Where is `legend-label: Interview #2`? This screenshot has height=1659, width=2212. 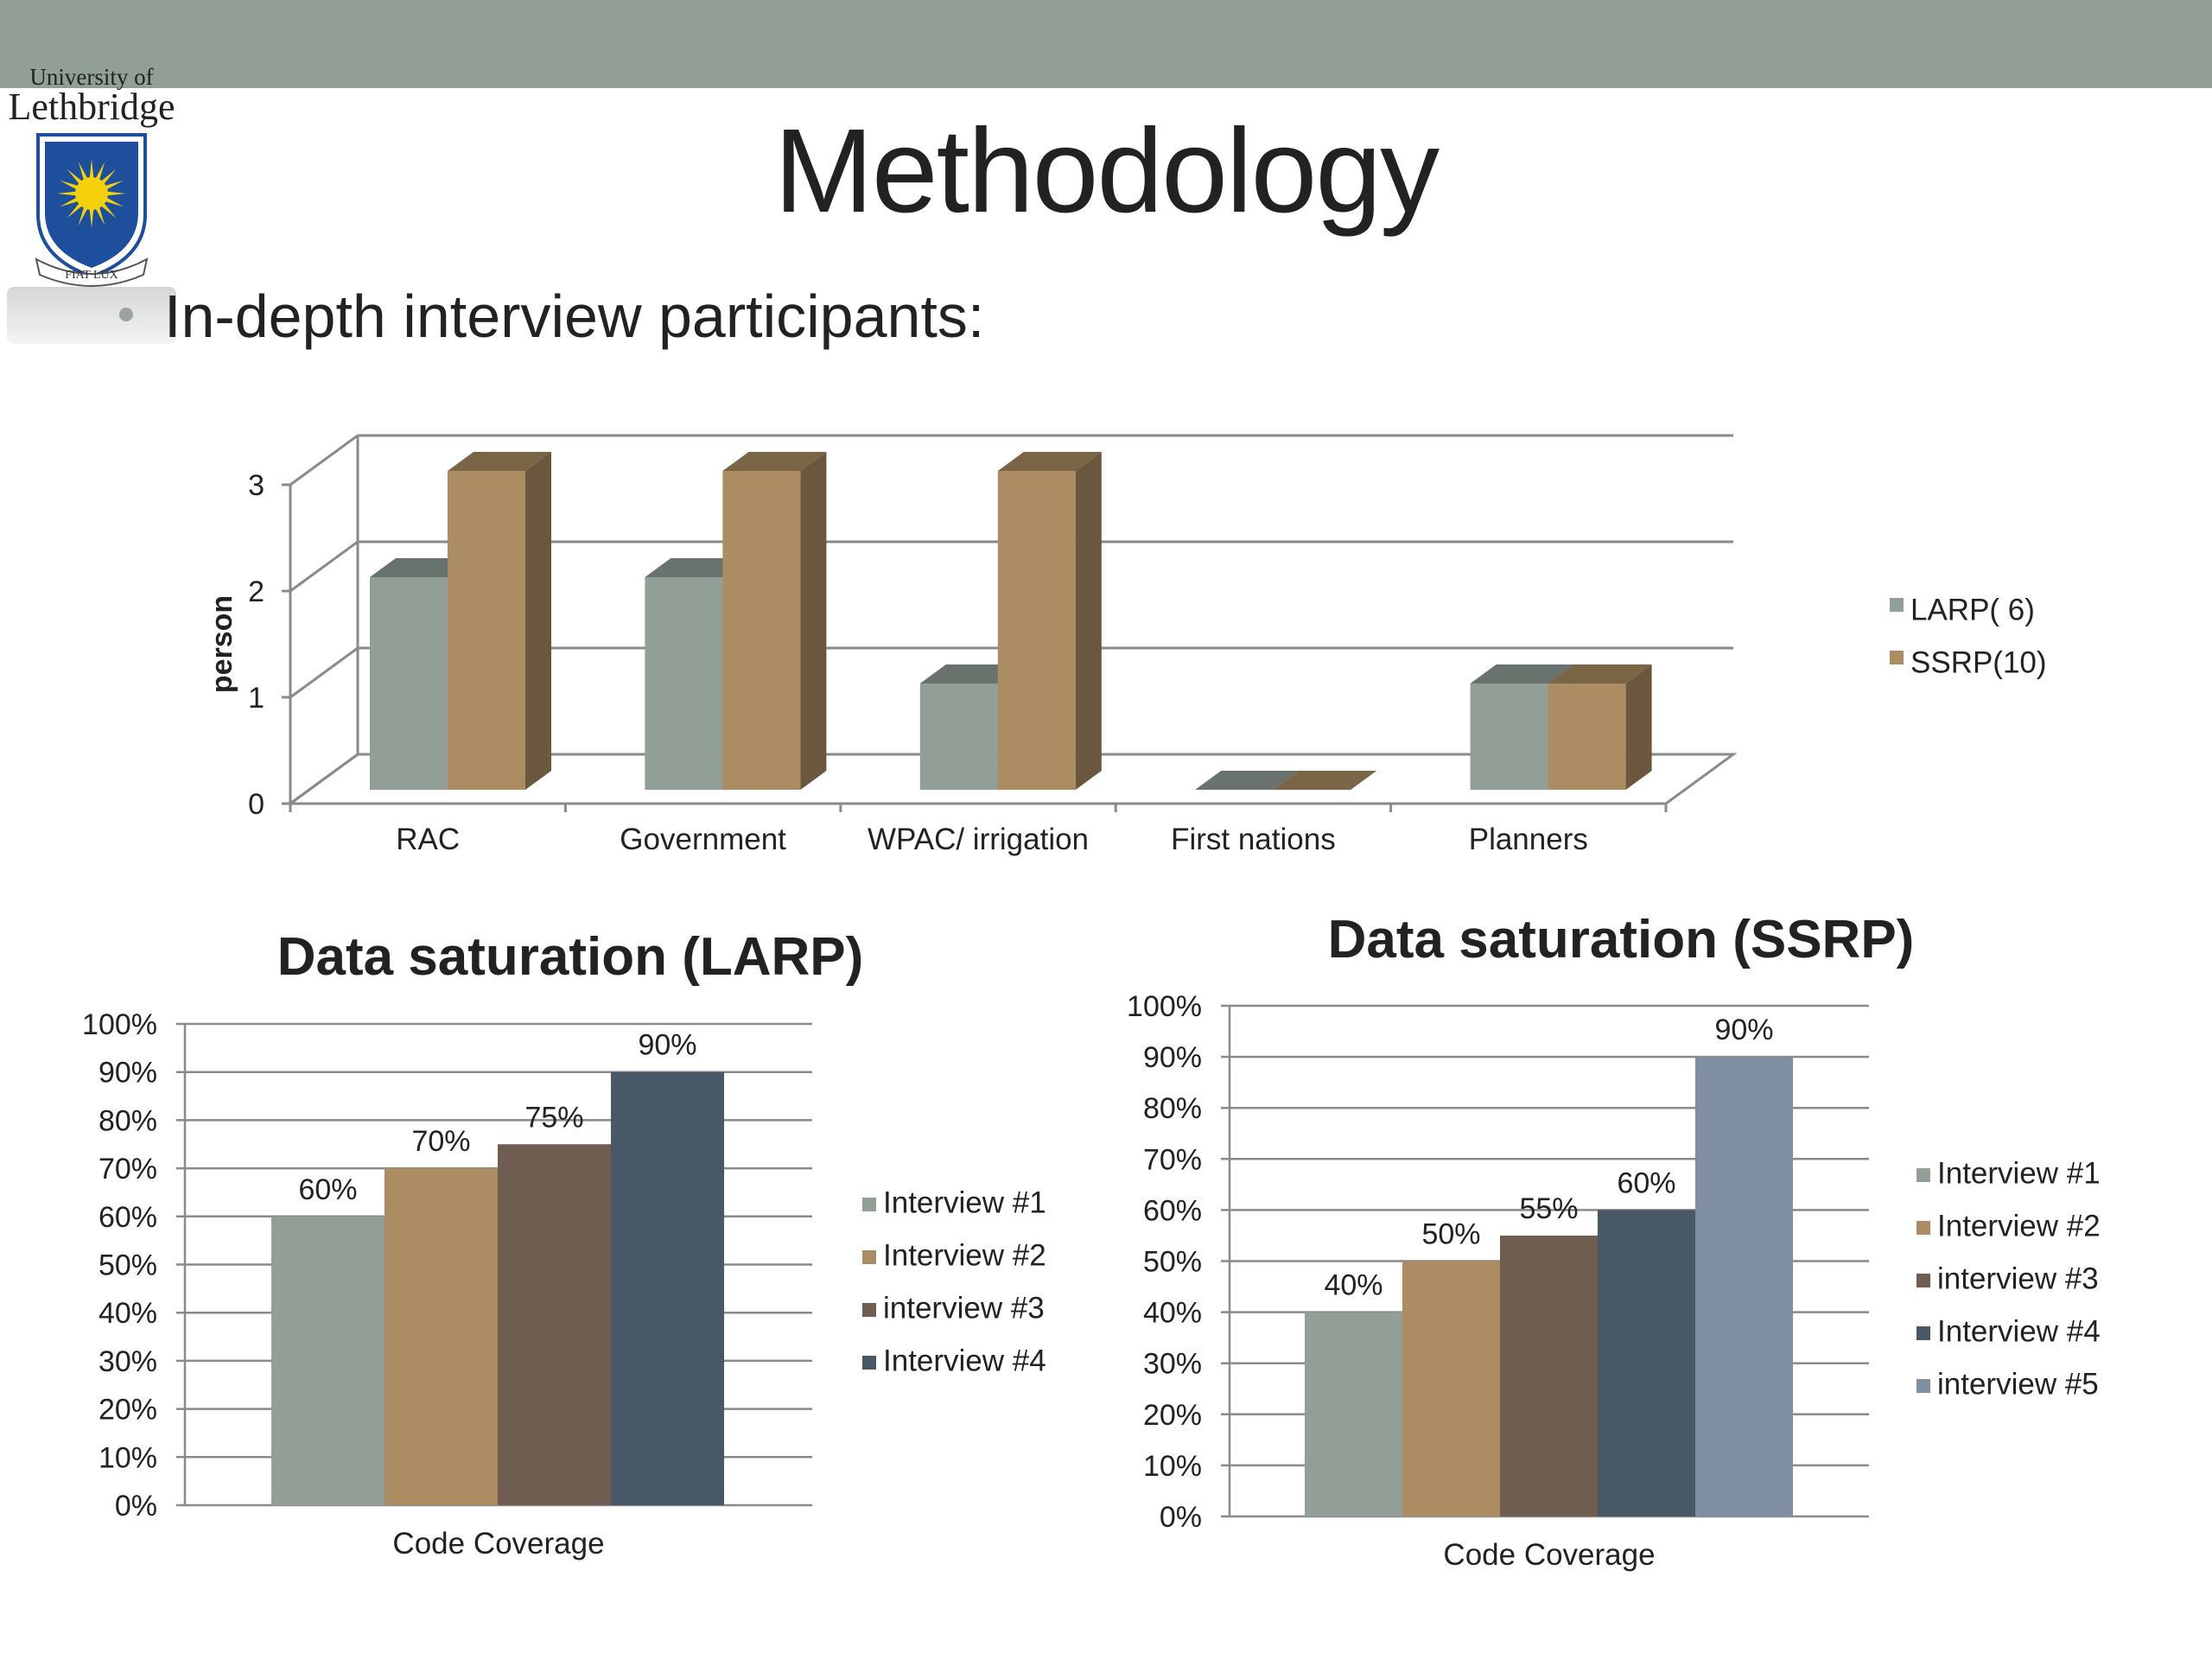
legend-label: Interview #2 is located at coordinates (964, 1255).